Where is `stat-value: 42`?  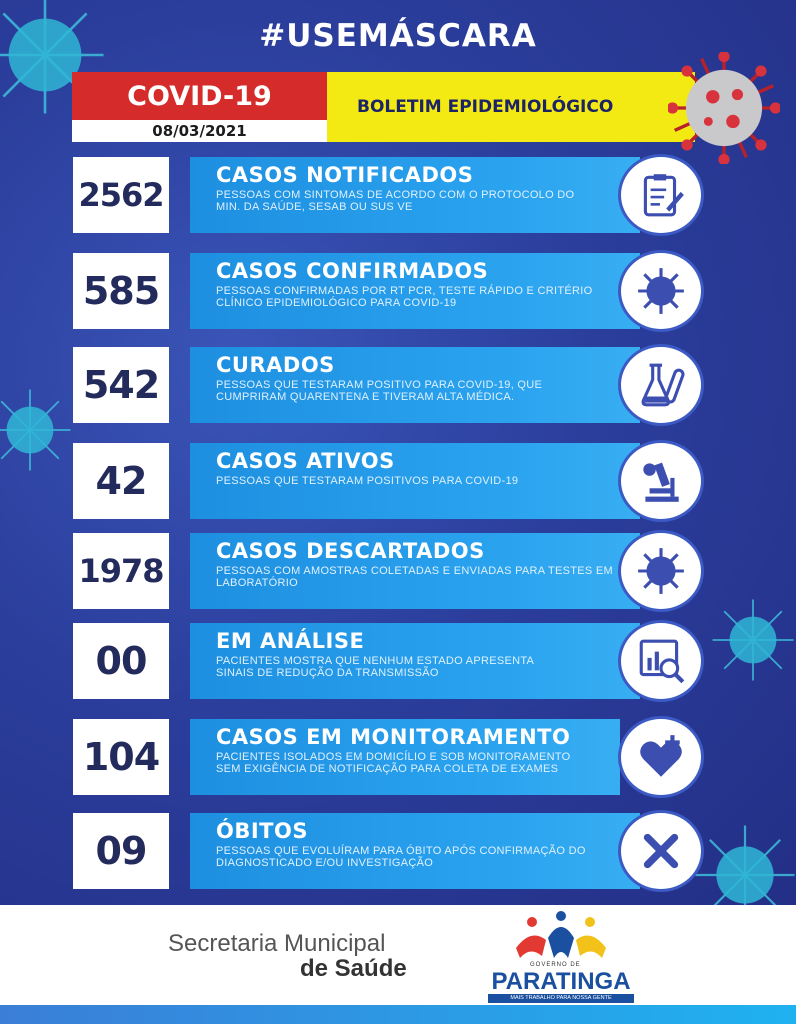 stat-value: 42 is located at coordinates (121, 481).